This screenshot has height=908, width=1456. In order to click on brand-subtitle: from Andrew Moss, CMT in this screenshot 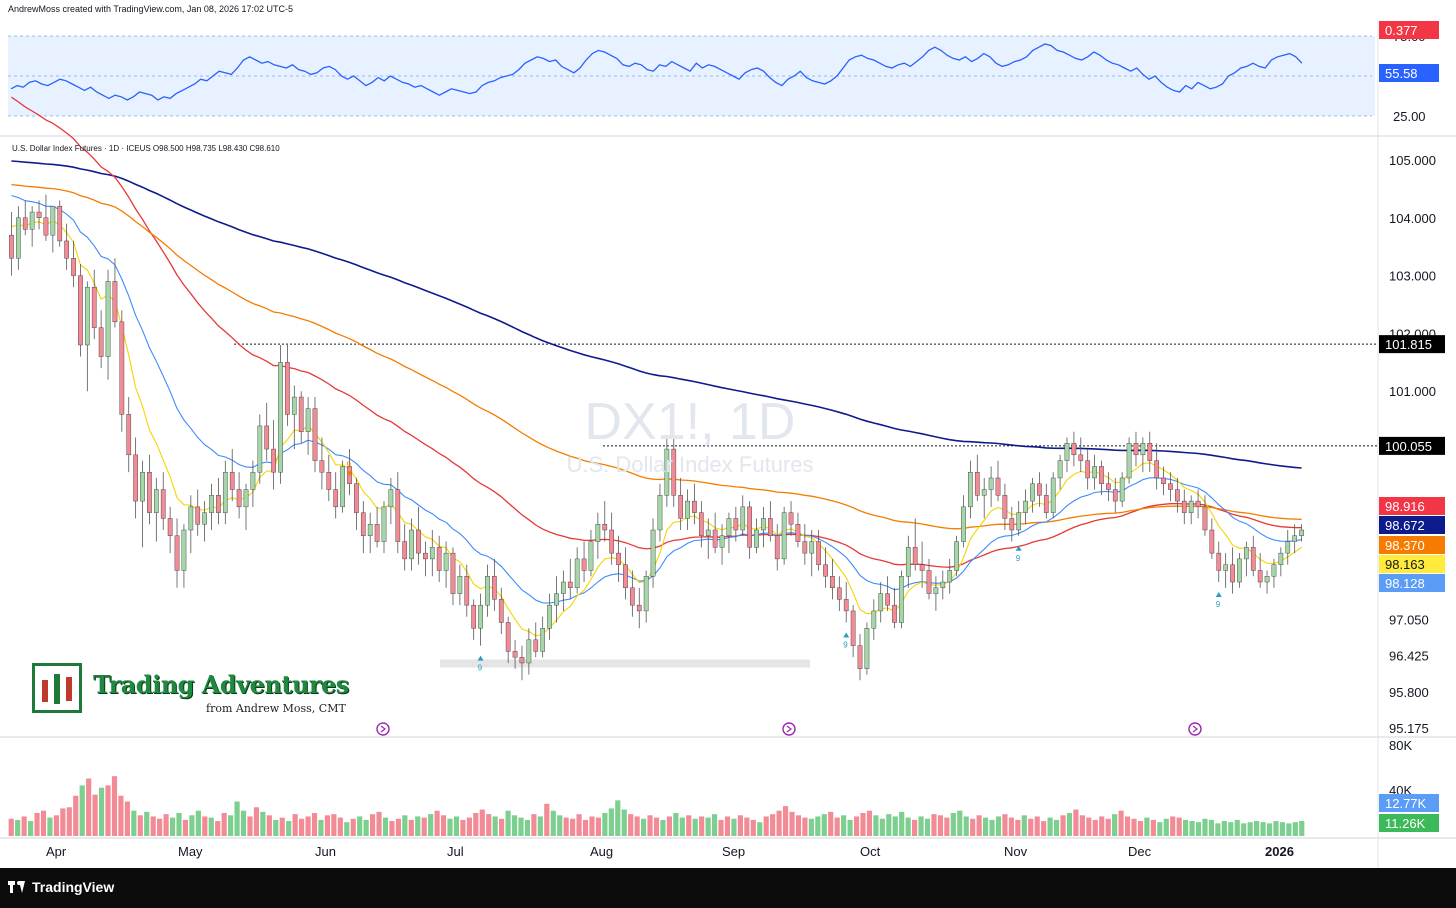, I will do `click(276, 708)`.